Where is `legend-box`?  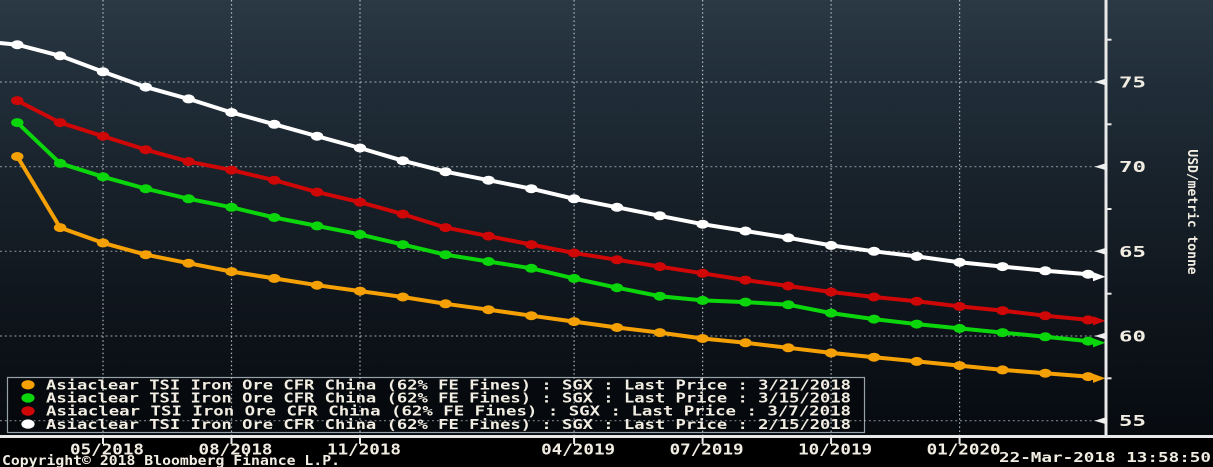 legend-box is located at coordinates (436, 405).